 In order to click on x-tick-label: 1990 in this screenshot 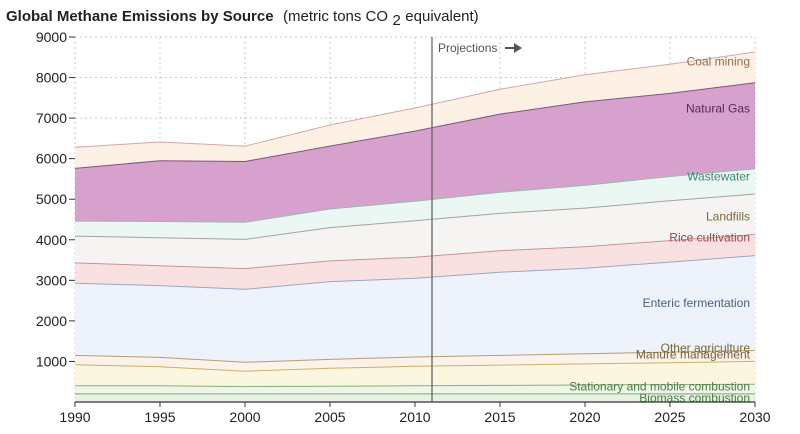, I will do `click(74, 417)`.